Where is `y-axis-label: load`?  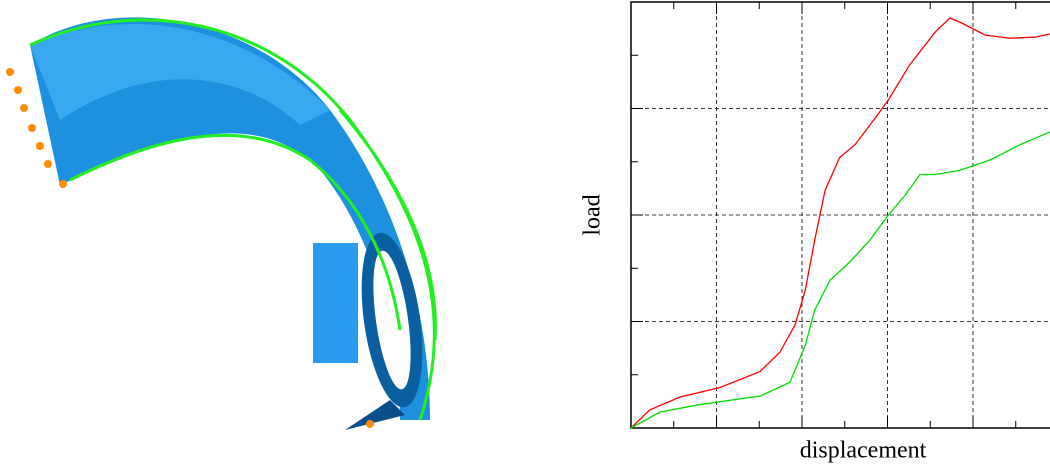 y-axis-label: load is located at coordinates (593, 214).